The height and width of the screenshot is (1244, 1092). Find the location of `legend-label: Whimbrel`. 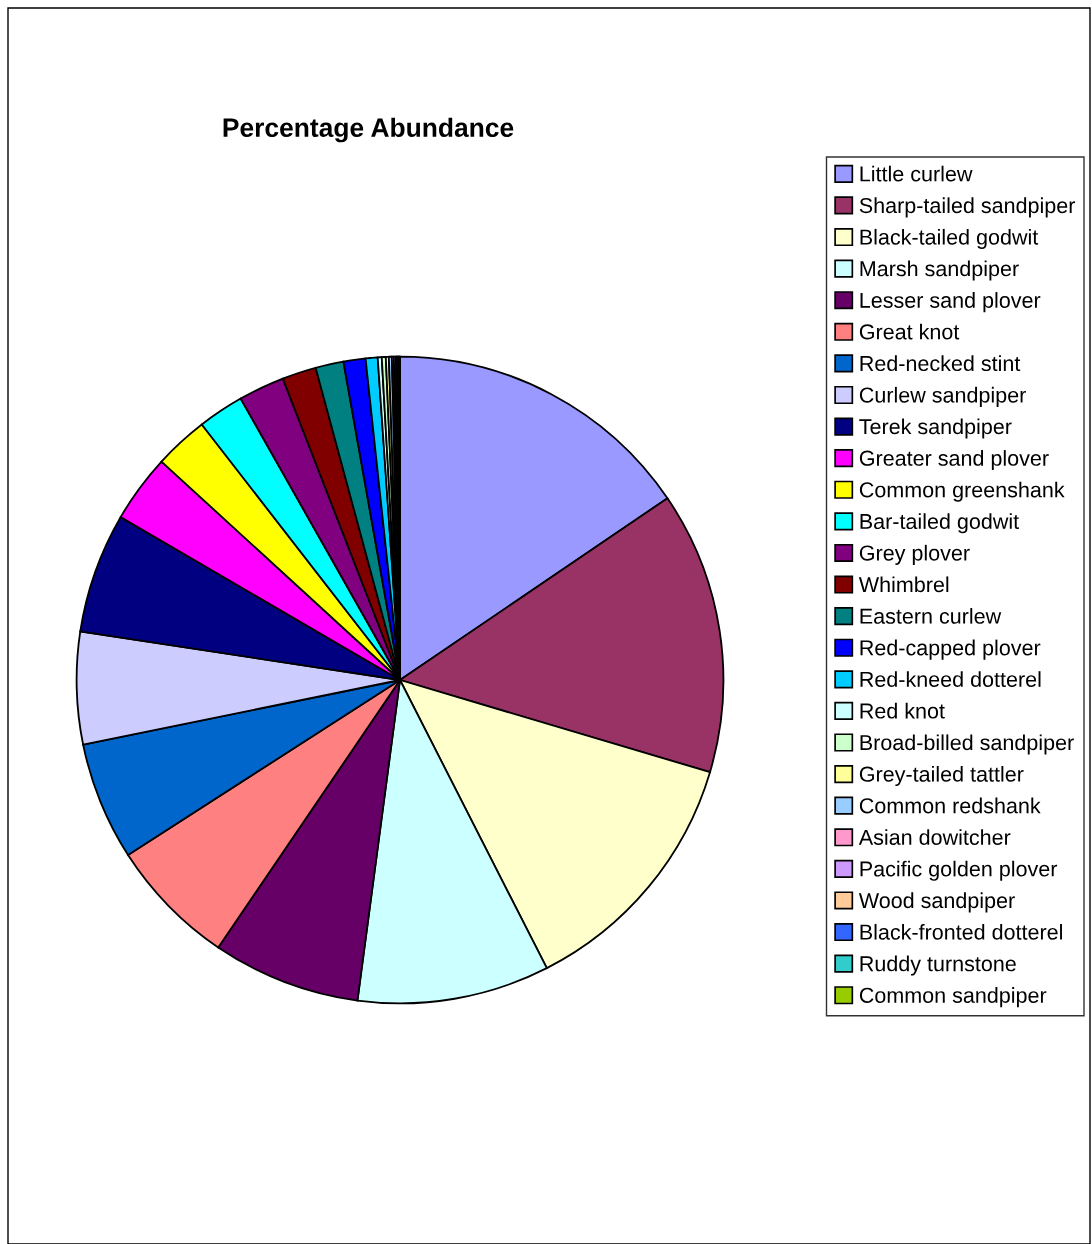

legend-label: Whimbrel is located at coordinates (903, 584).